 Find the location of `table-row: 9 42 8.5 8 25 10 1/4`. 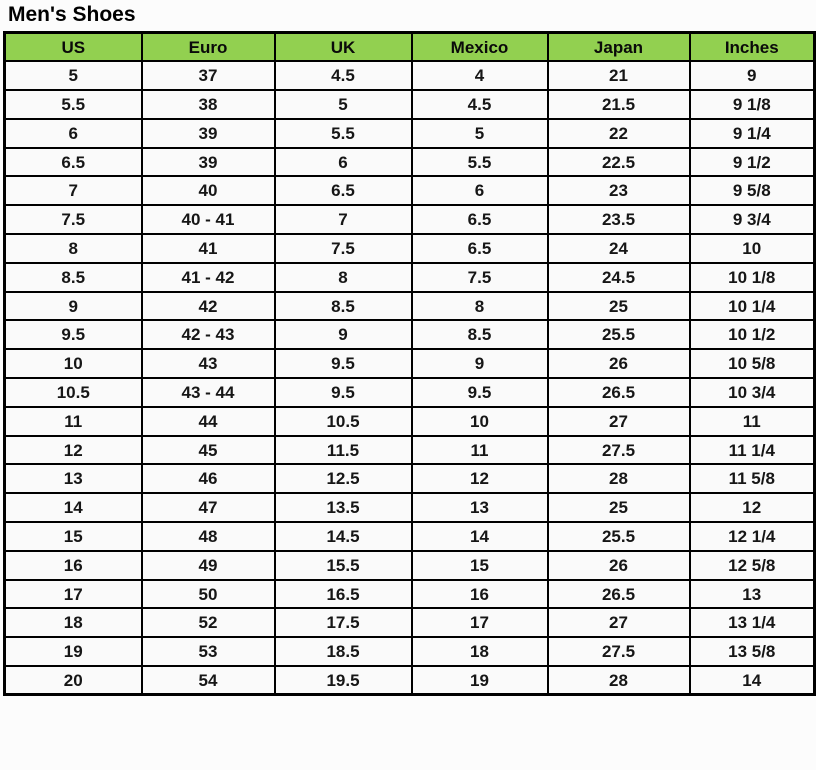

table-row: 9 42 8.5 8 25 10 1/4 is located at coordinates (409, 306).